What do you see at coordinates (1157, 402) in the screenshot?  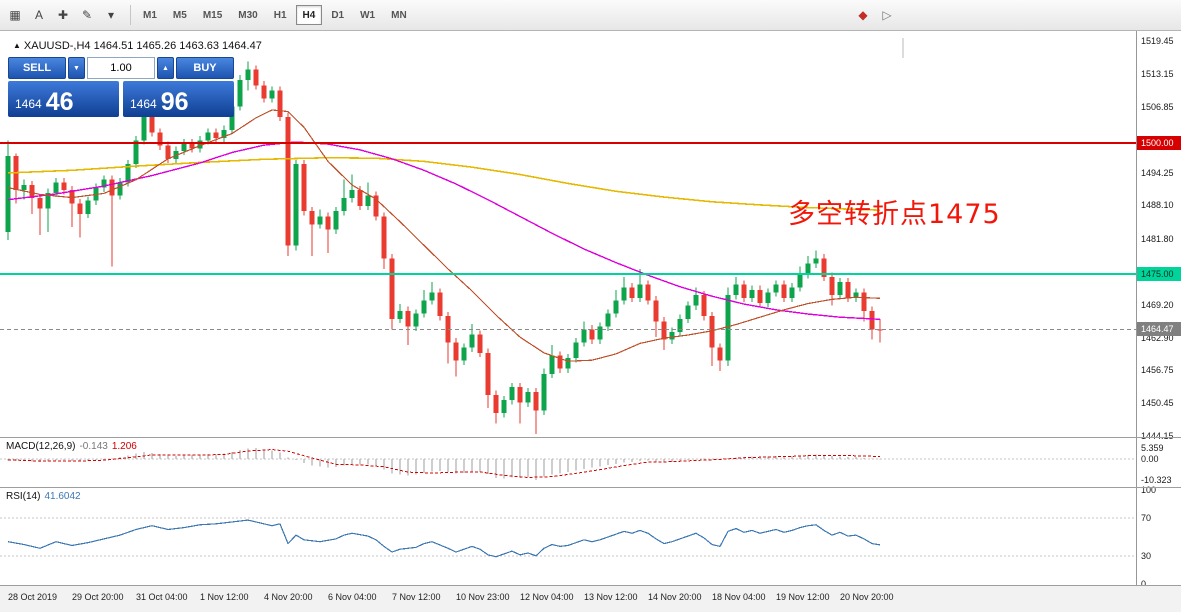 I see `price-tick: 1450.45` at bounding box center [1157, 402].